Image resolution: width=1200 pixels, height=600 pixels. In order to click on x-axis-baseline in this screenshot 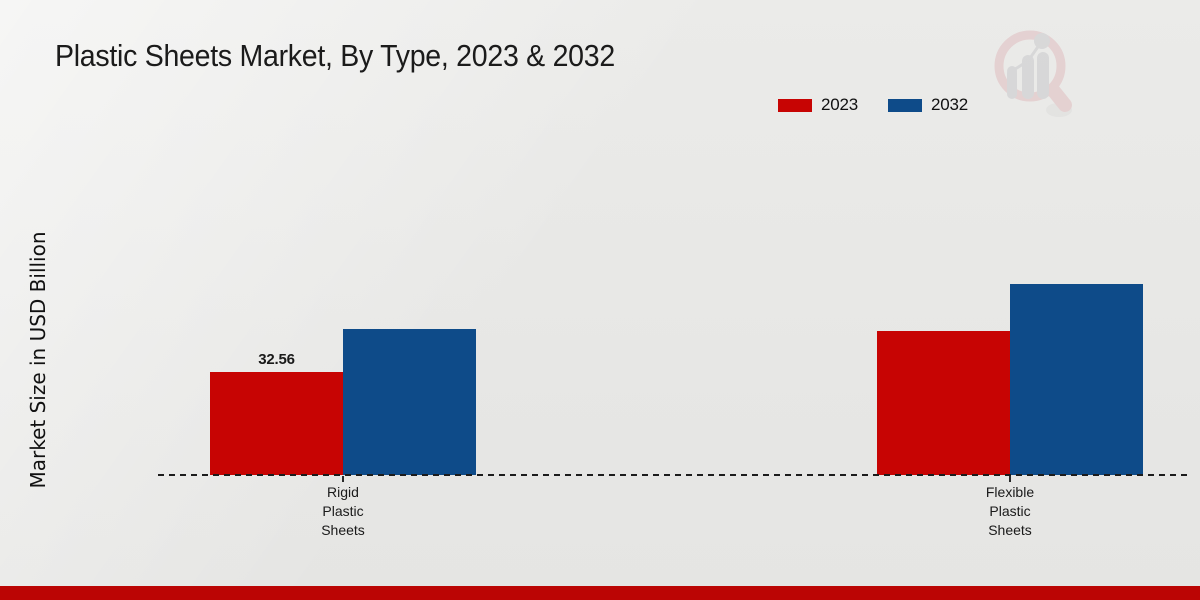, I will do `click(675, 475)`.